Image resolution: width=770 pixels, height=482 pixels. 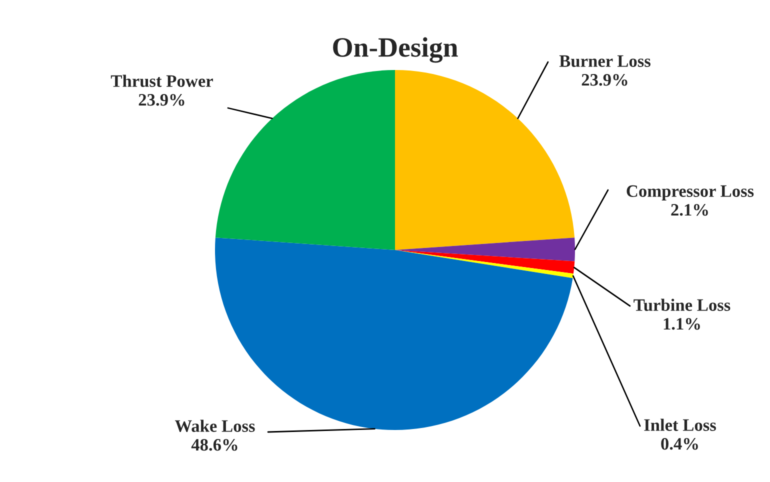 What do you see at coordinates (161, 81) in the screenshot?
I see `slice-label: Thrust Power` at bounding box center [161, 81].